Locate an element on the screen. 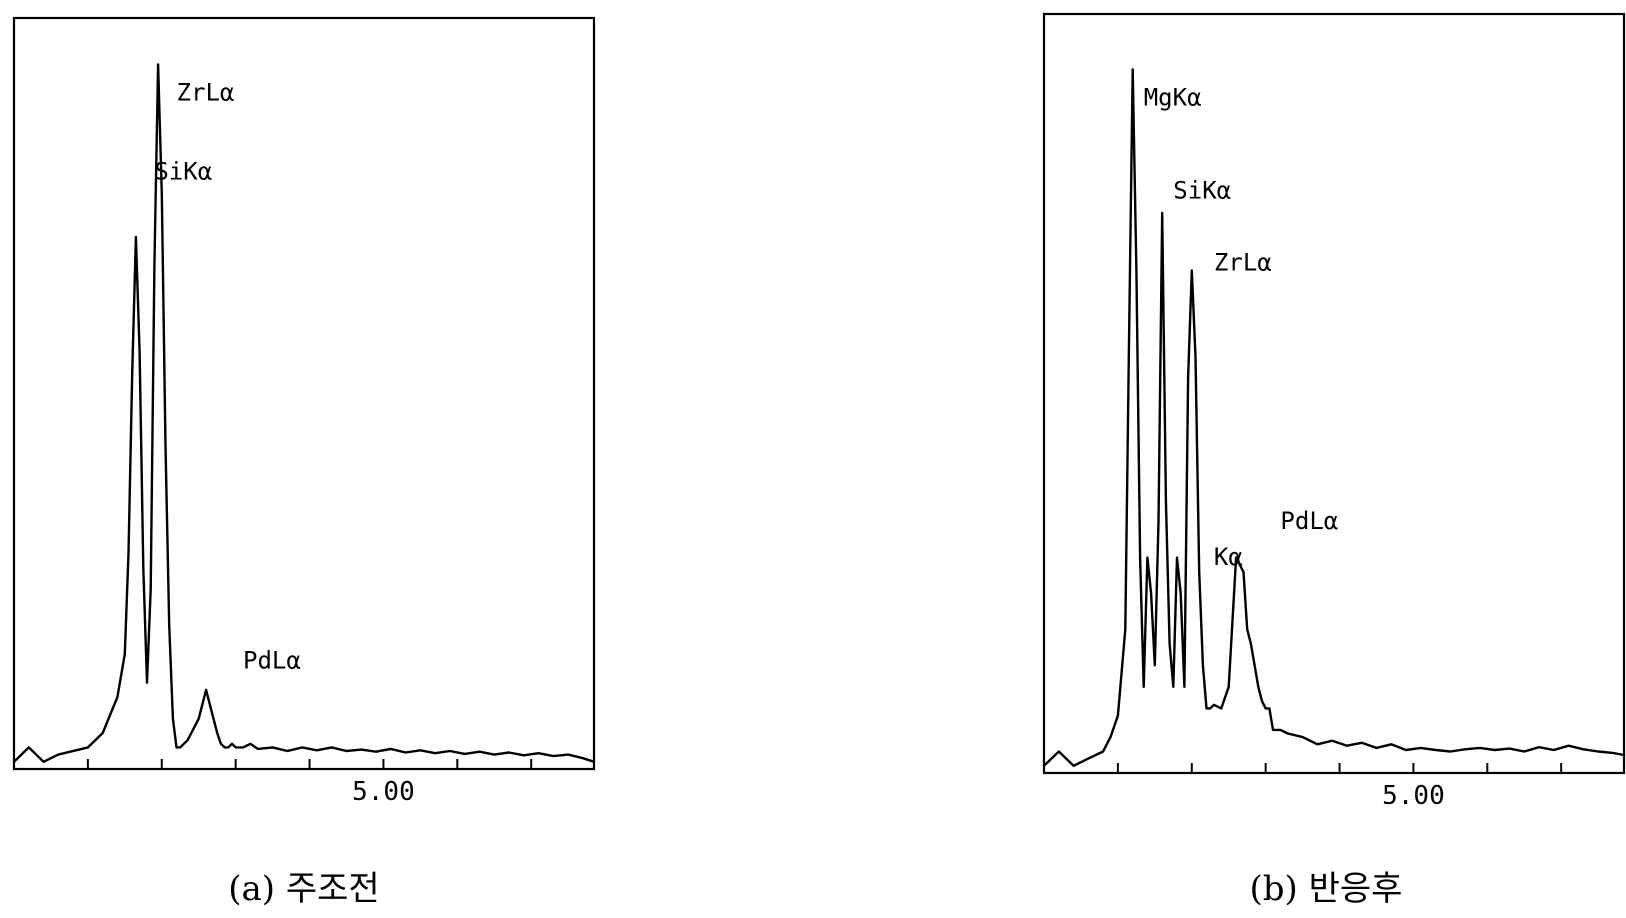 This screenshot has width=1626, height=918. x-ticks-b is located at coordinates (1339, 768).